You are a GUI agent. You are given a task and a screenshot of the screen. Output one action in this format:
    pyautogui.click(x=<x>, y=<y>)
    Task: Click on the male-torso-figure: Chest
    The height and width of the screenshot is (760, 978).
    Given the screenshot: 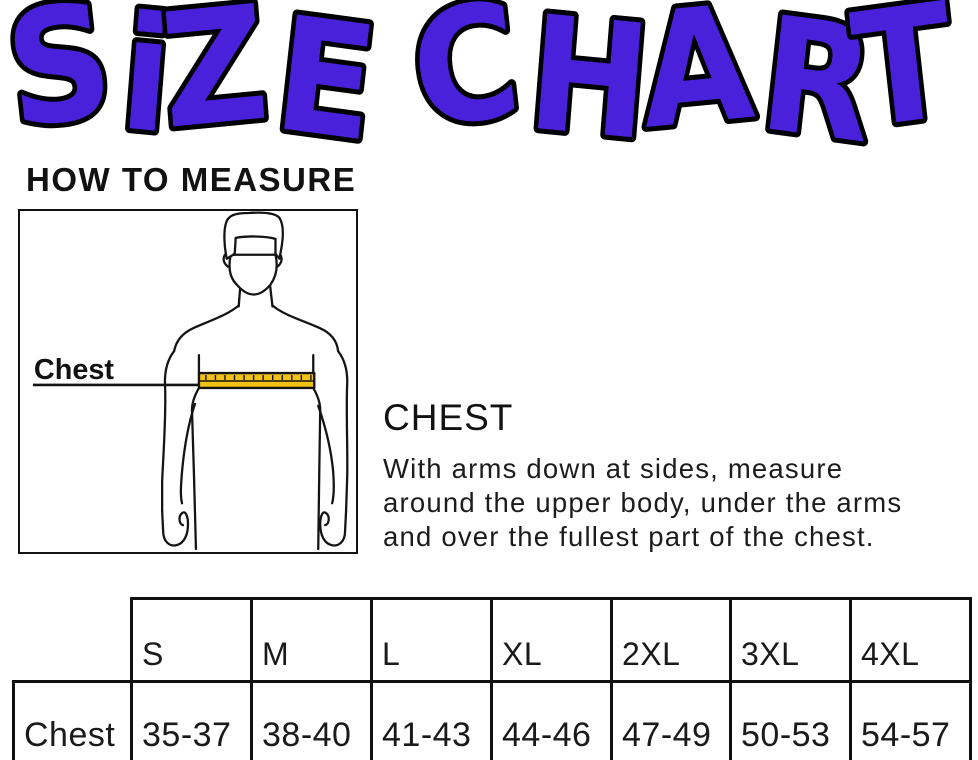 What is the action you would take?
    pyautogui.click(x=190, y=381)
    